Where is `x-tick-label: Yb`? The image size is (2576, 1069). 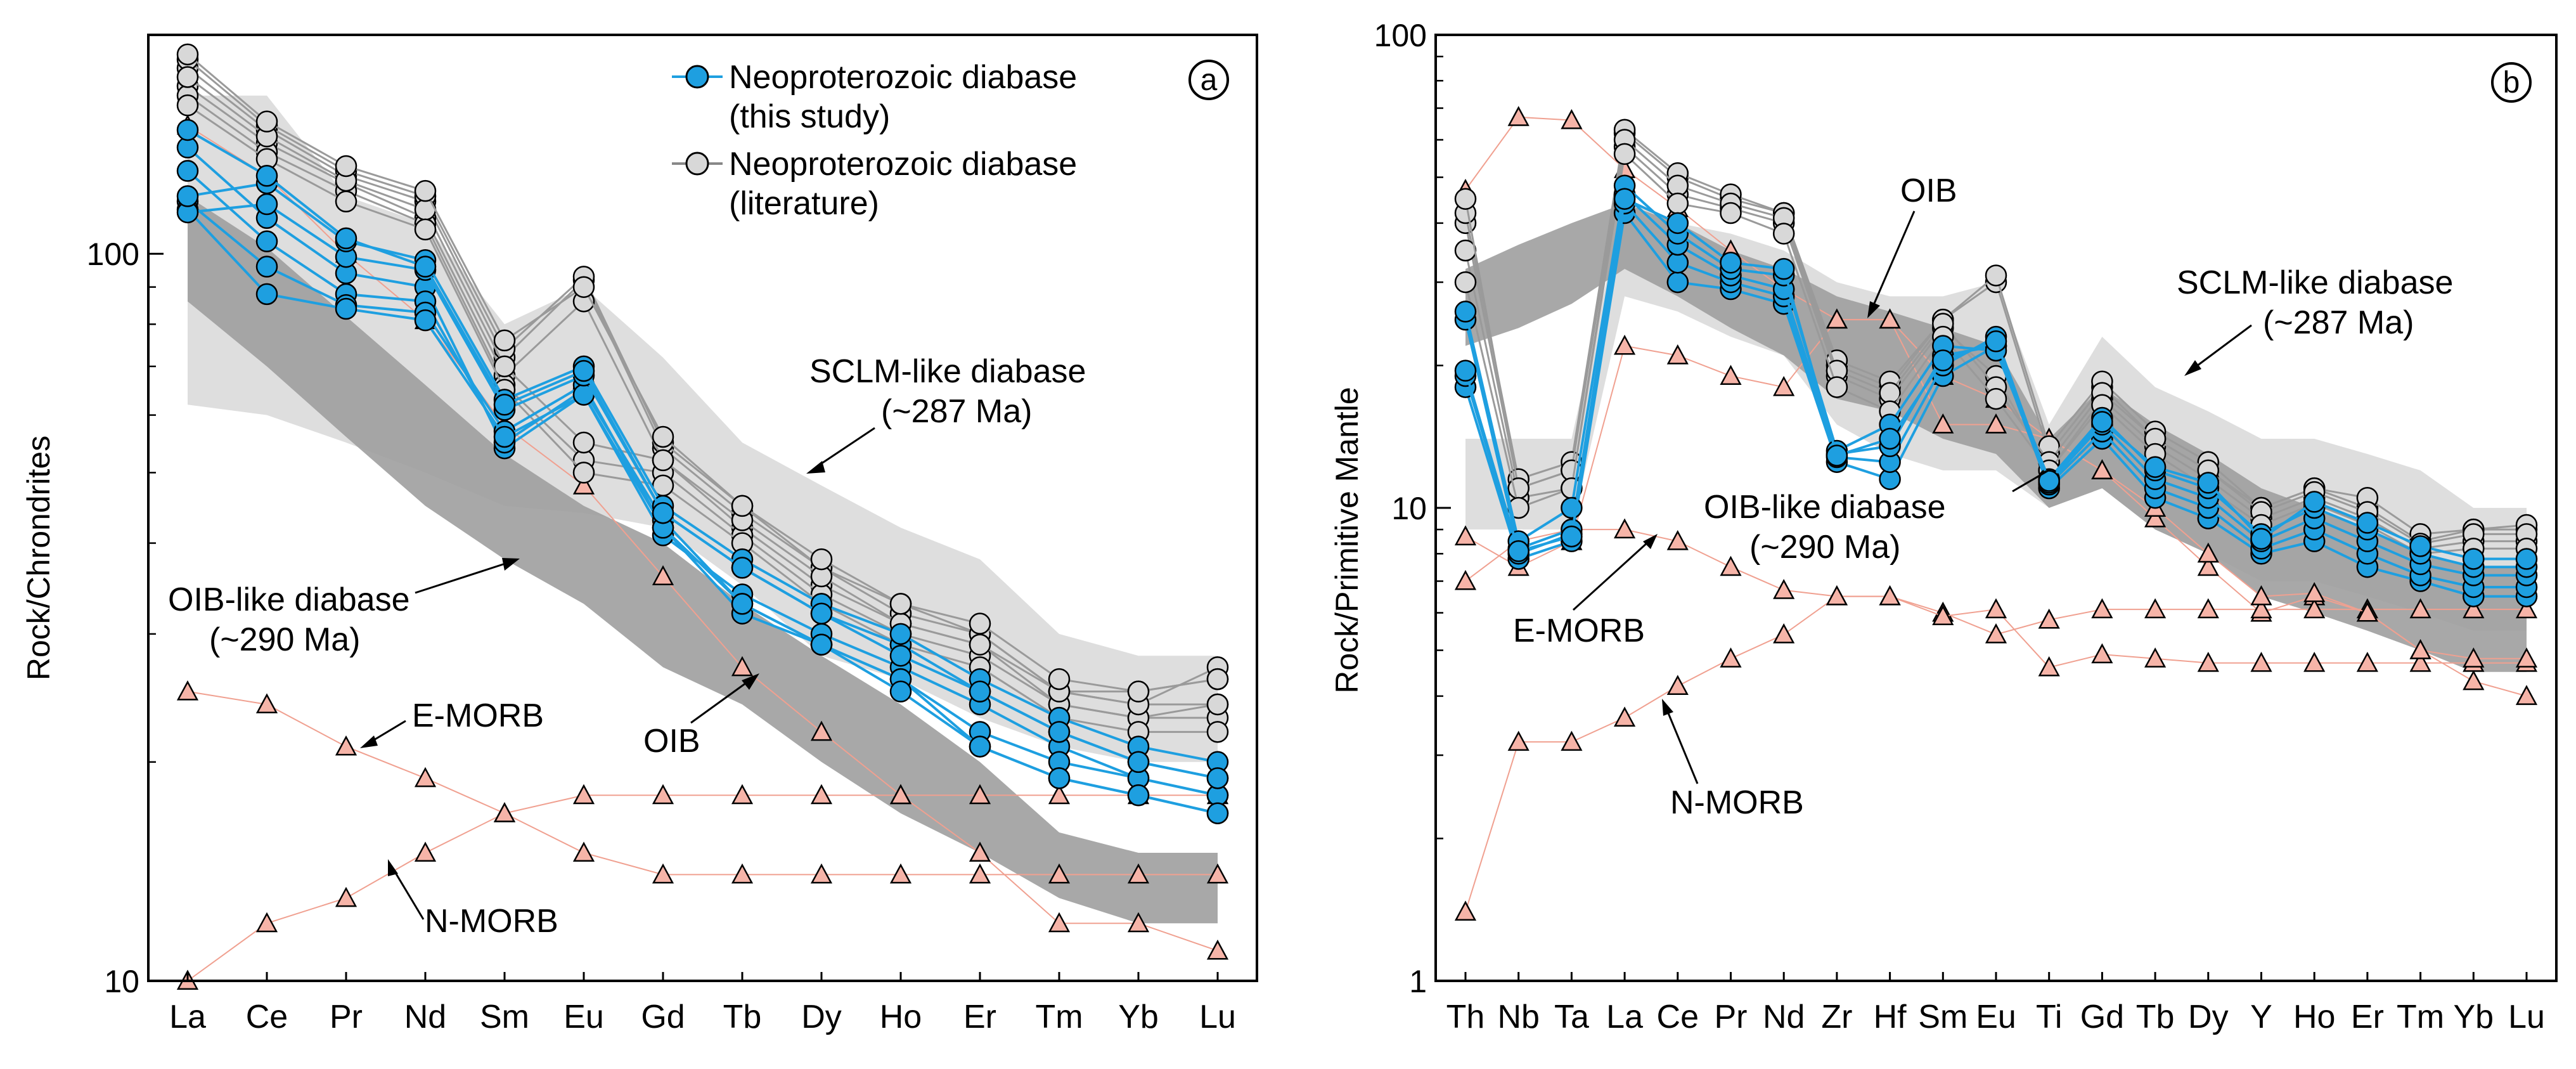 x-tick-label: Yb is located at coordinates (1138, 1017).